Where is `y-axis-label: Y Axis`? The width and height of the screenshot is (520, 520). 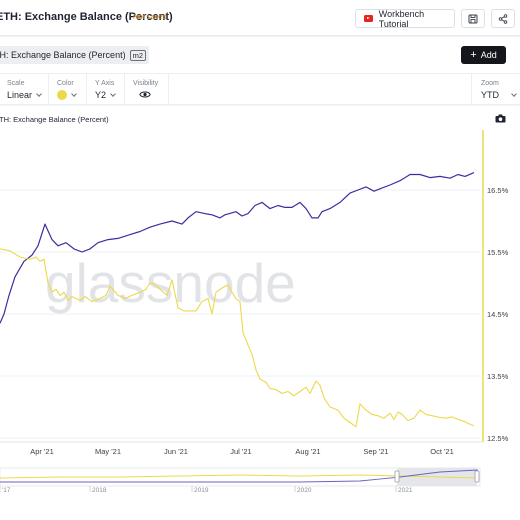 y-axis-label: Y Axis is located at coordinates (105, 83).